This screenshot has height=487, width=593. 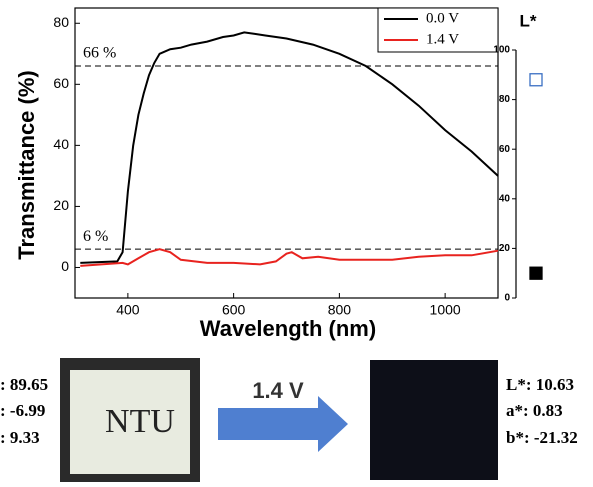 I want to click on x-axis-label: Wavelength (nm), so click(x=288, y=328).